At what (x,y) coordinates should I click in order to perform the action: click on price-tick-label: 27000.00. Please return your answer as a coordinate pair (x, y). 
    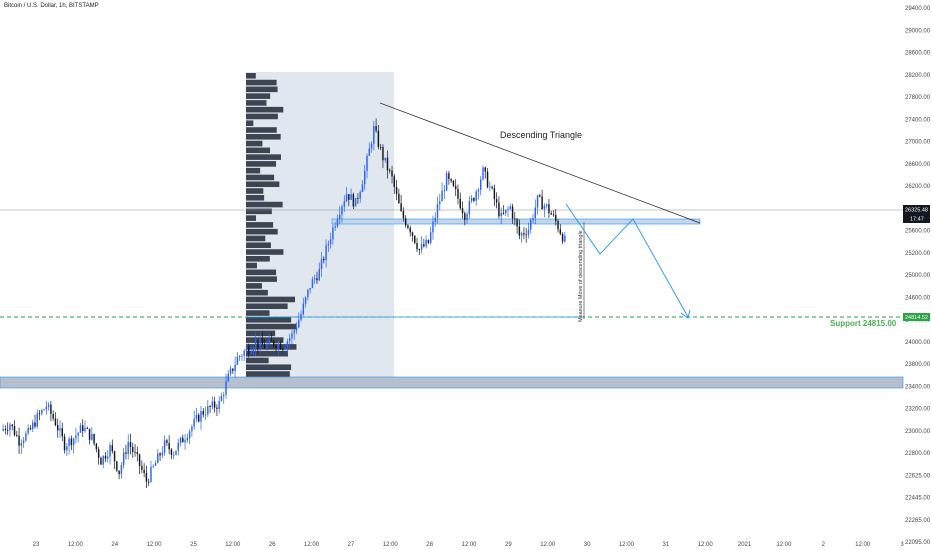
    Looking at the image, I should click on (918, 143).